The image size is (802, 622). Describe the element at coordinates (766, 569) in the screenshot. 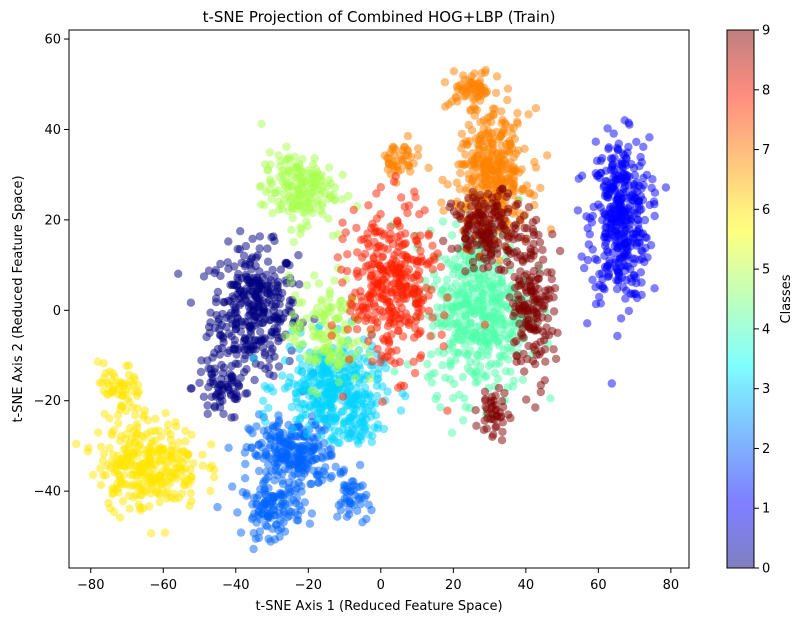

I see `colorbar-tick-label: 0` at that location.